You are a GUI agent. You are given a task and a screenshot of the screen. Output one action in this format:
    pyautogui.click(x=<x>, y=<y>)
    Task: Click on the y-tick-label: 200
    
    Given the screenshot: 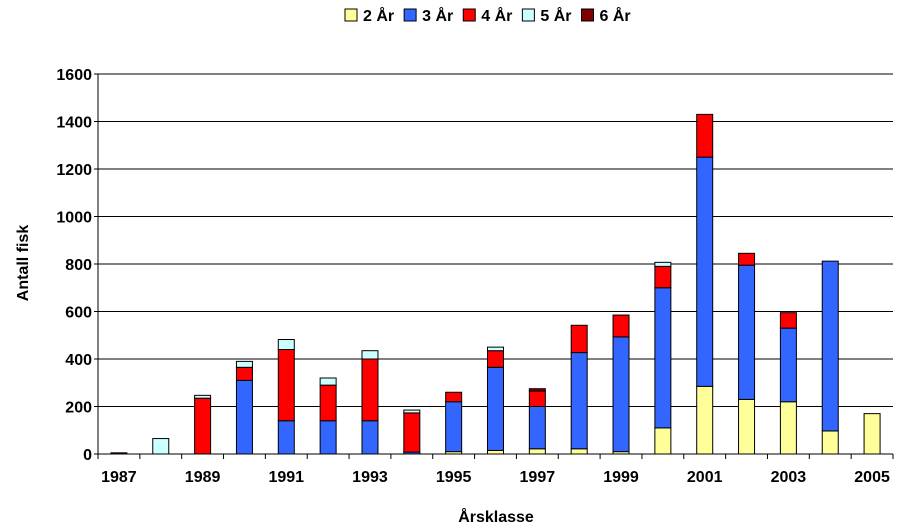 What is the action you would take?
    pyautogui.click(x=78, y=408)
    